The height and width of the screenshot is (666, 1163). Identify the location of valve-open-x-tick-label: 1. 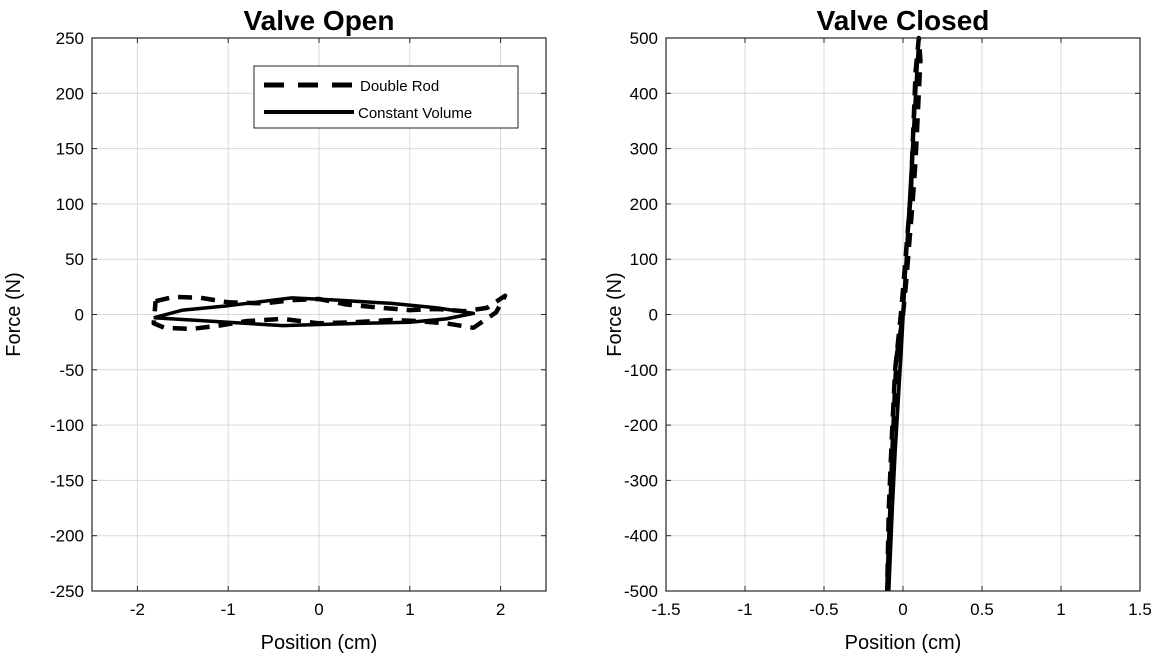
(409, 609).